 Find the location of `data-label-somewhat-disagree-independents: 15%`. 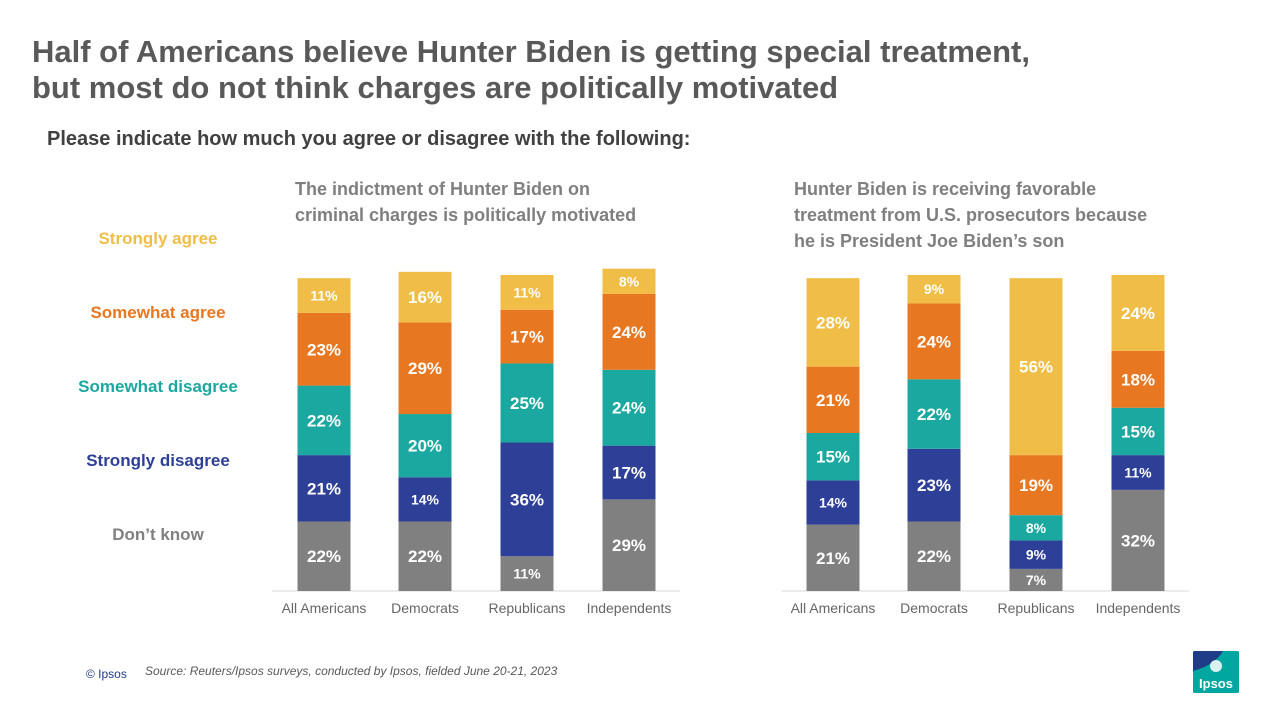

data-label-somewhat-disagree-independents: 15% is located at coordinates (1138, 431).